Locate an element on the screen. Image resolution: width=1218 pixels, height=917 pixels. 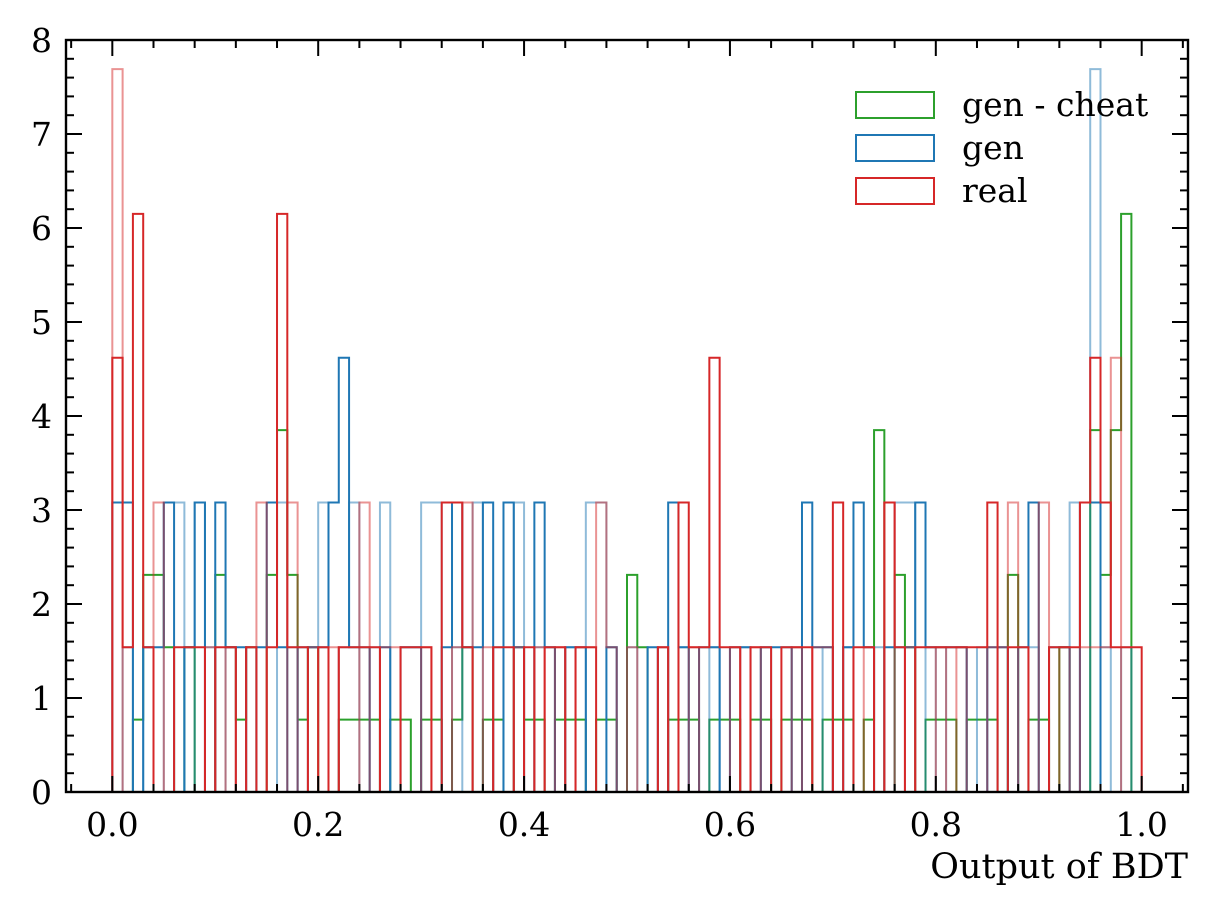
legend-label: gen is located at coordinates (993, 147).